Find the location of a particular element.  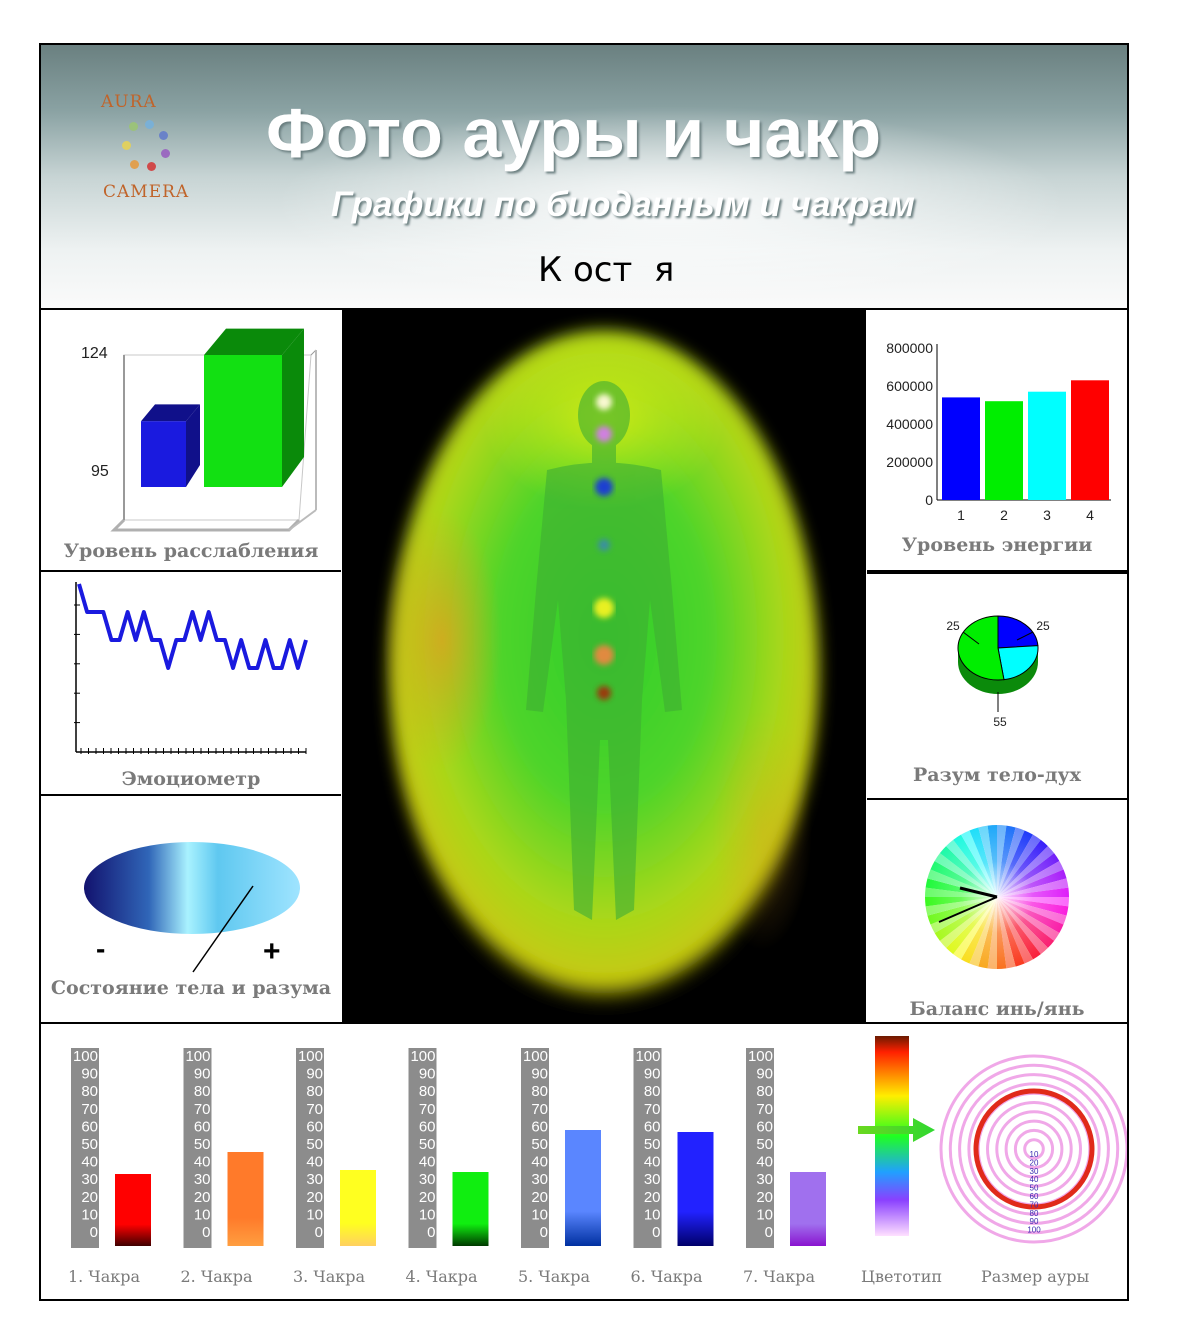

relaxation-chart: 124 95 is located at coordinates (191, 425).